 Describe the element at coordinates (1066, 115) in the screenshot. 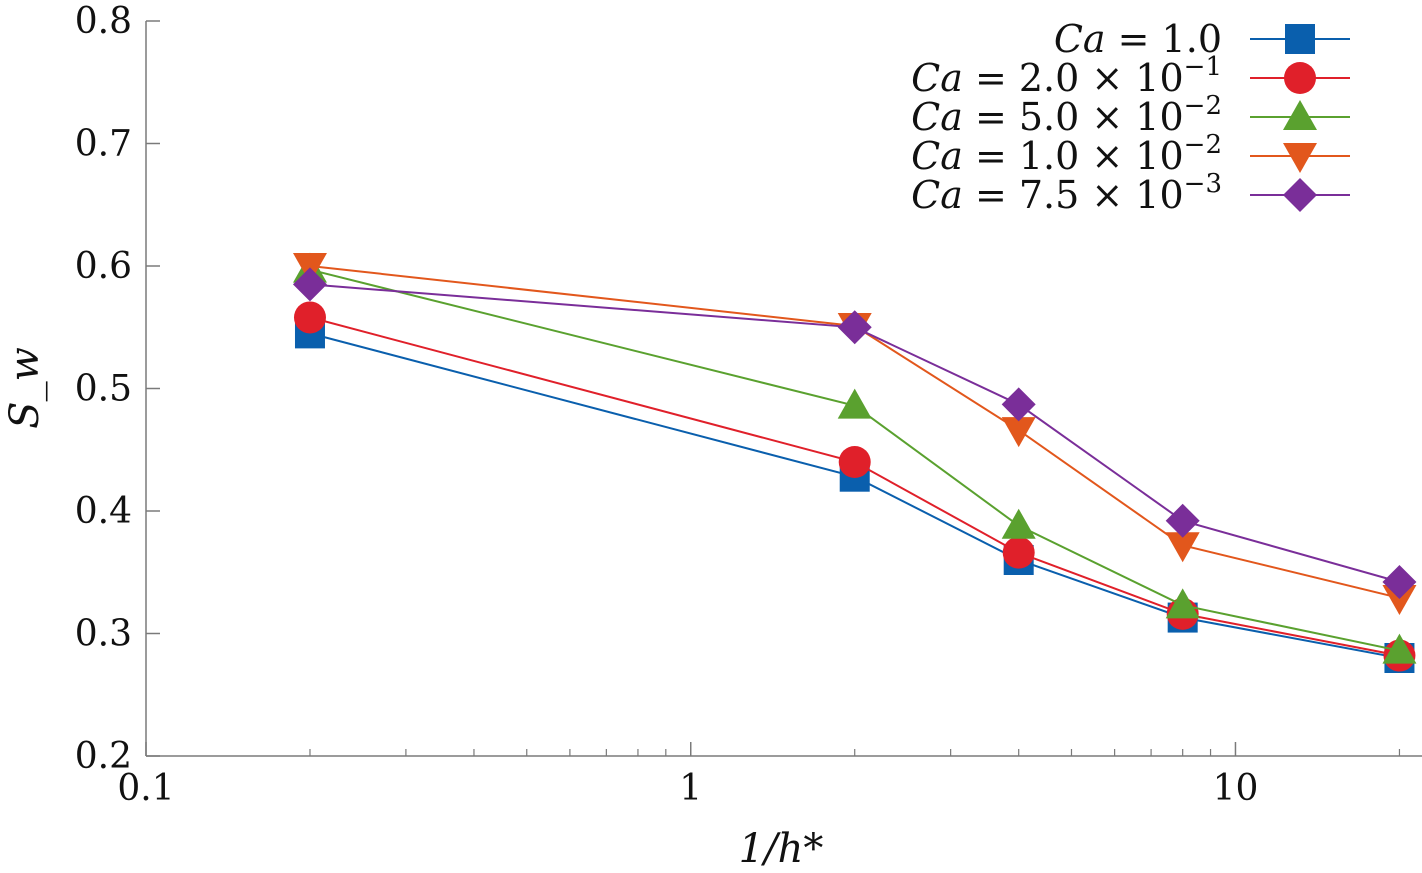

I see `legend-label: Ca = 5.0 × 10−2` at that location.